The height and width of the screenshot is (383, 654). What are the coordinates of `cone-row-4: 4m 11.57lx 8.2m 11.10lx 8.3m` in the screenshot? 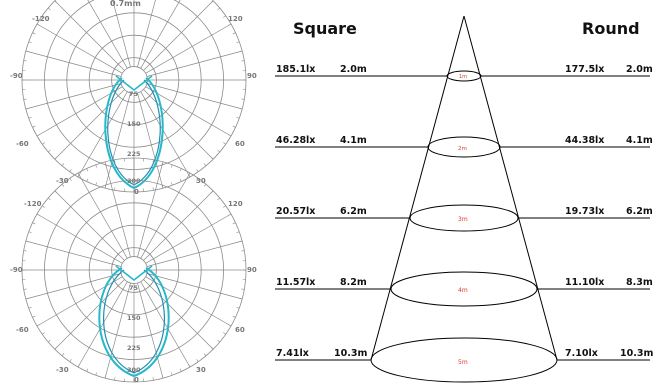 It's located at (464, 289).